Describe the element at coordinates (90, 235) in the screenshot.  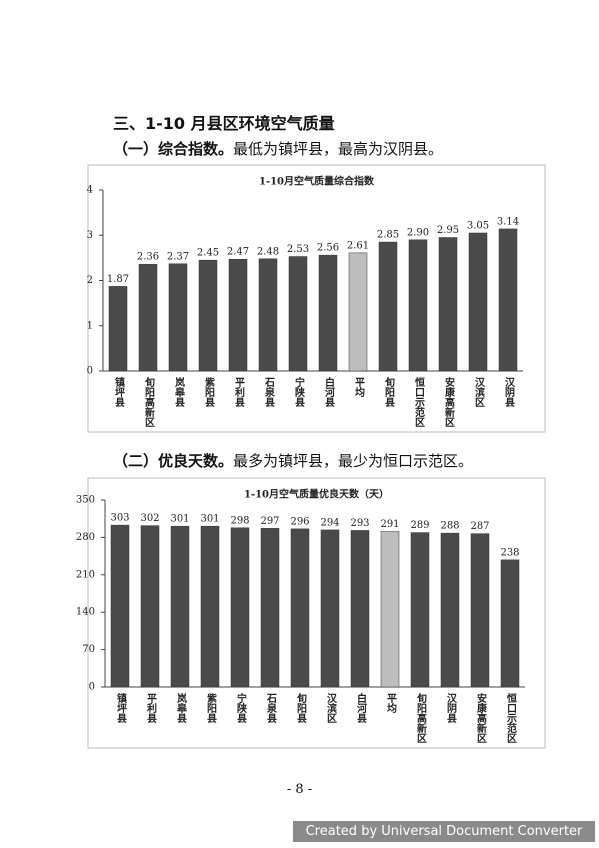
I see `y-tick-label: 3` at that location.